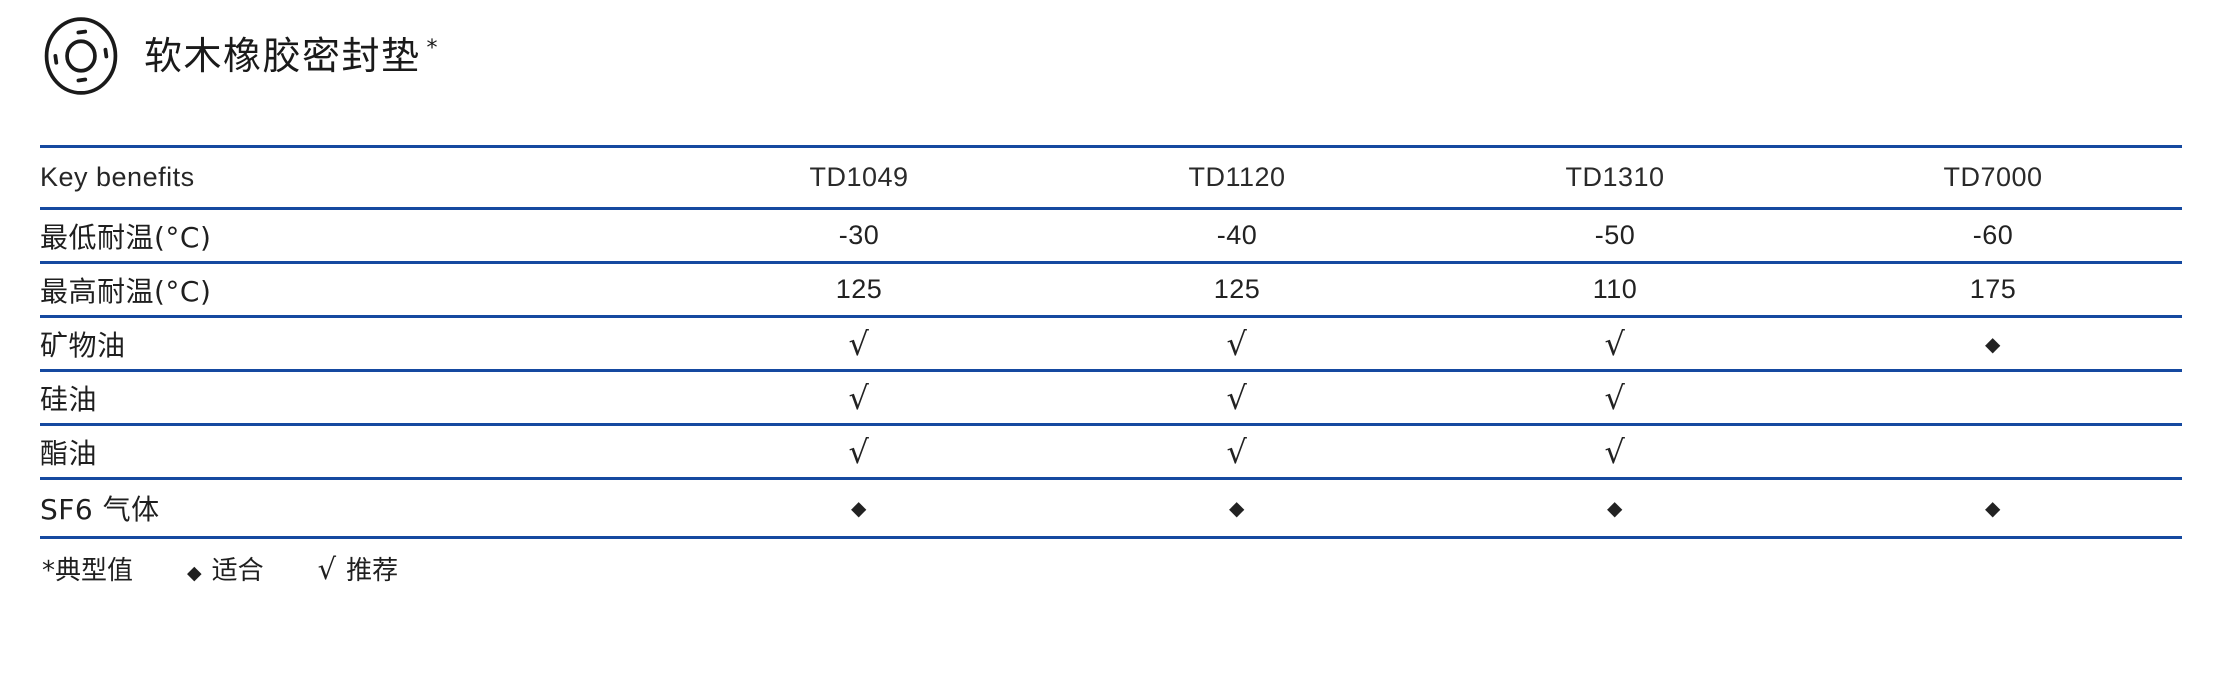  What do you see at coordinates (433, 49) in the screenshot?
I see `page-title-superscript: *` at bounding box center [433, 49].